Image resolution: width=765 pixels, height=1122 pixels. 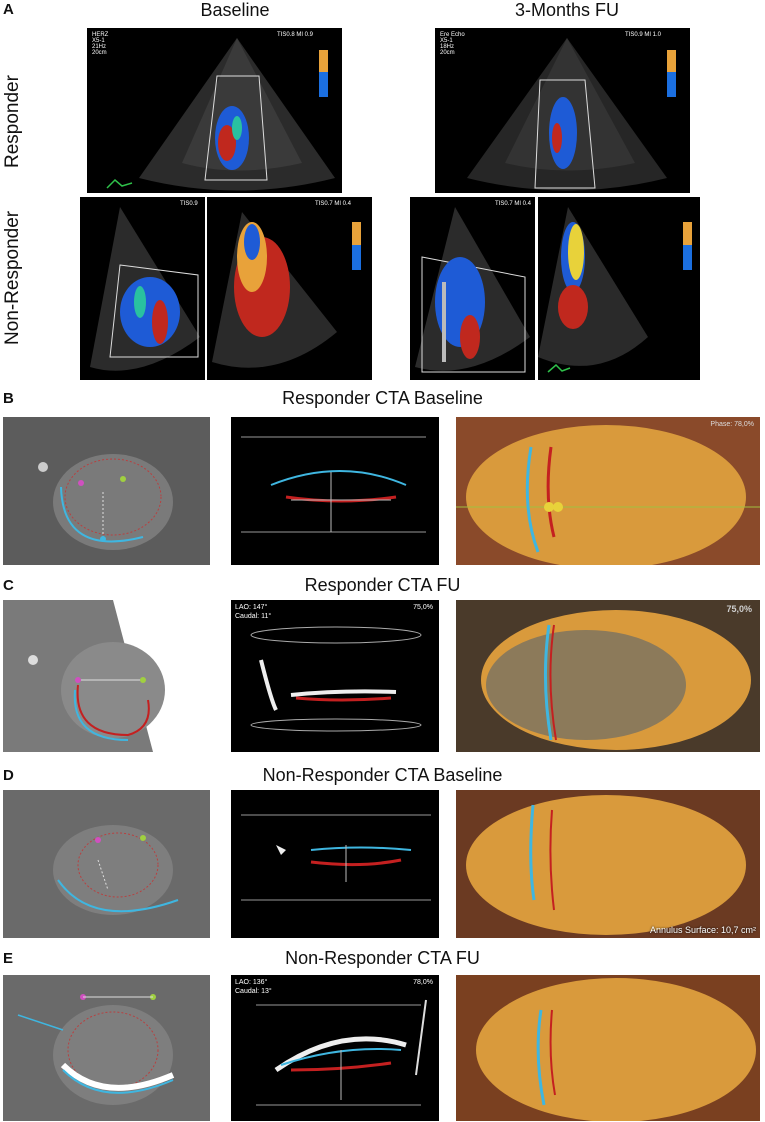 What do you see at coordinates (253, 991) in the screenshot?
I see `caudal-label: Caudal: 13°` at bounding box center [253, 991].